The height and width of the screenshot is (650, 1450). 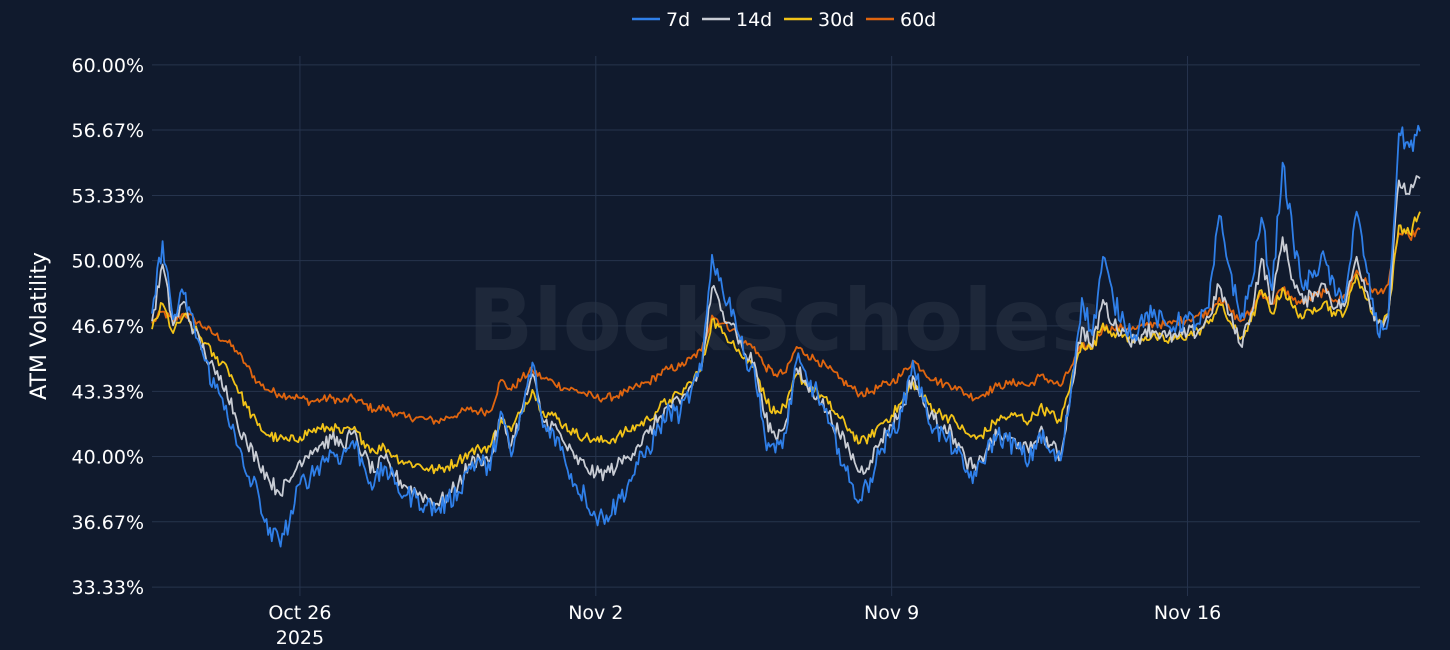 I want to click on y-axis-title: ATM Volatility, so click(x=39, y=326).